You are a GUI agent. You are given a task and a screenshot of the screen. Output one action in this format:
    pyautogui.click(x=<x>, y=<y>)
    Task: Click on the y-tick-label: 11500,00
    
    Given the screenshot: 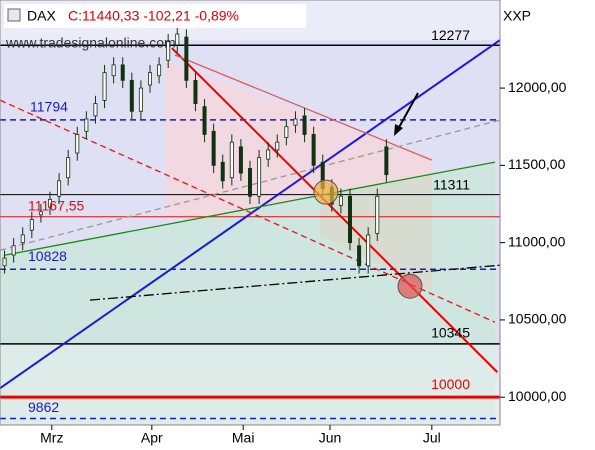 What is the action you would take?
    pyautogui.click(x=537, y=164)
    